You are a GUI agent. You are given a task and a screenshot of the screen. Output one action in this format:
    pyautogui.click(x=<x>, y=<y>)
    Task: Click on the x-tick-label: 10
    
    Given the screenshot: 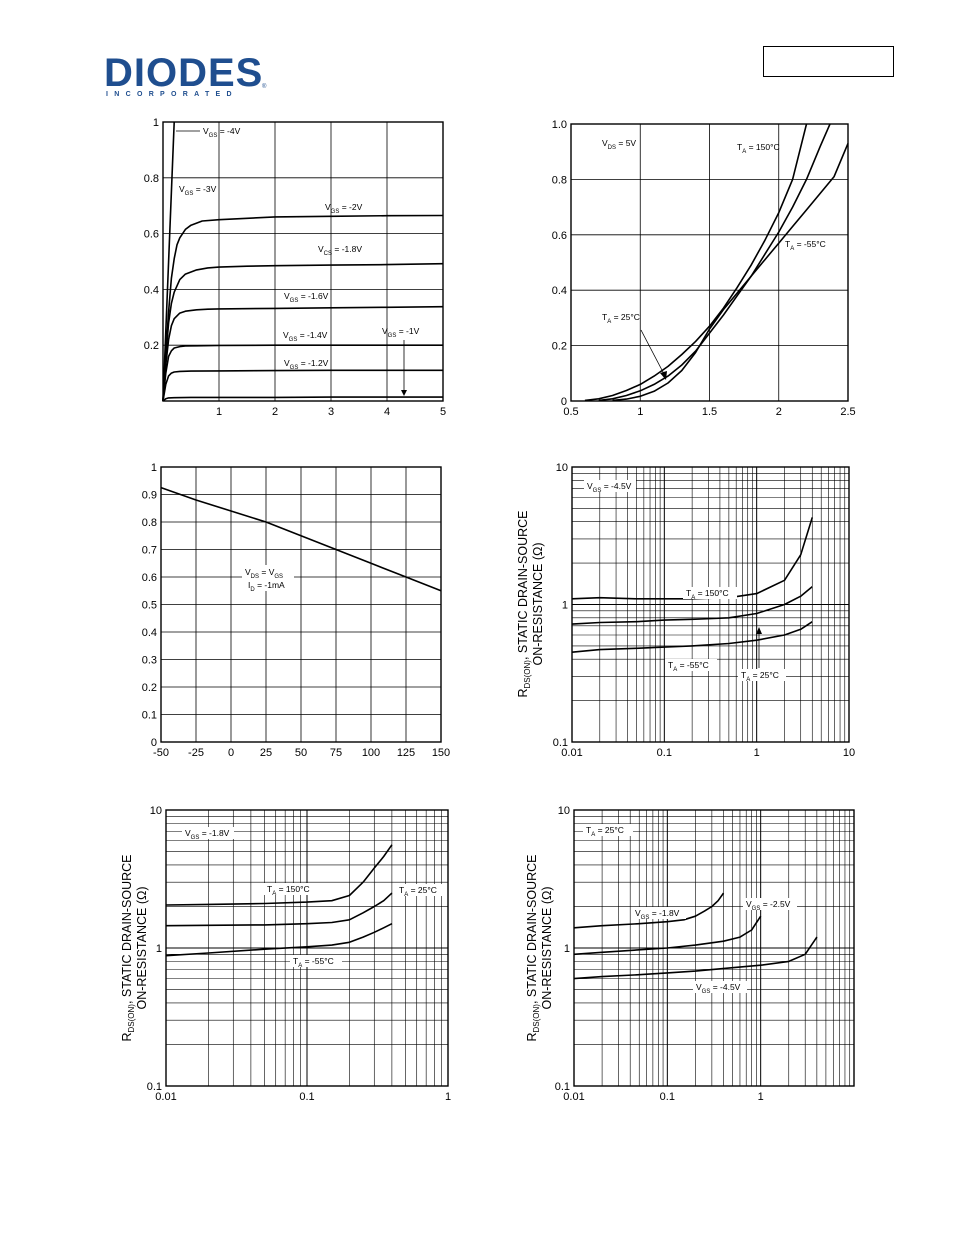 What is the action you would take?
    pyautogui.click(x=849, y=753)
    